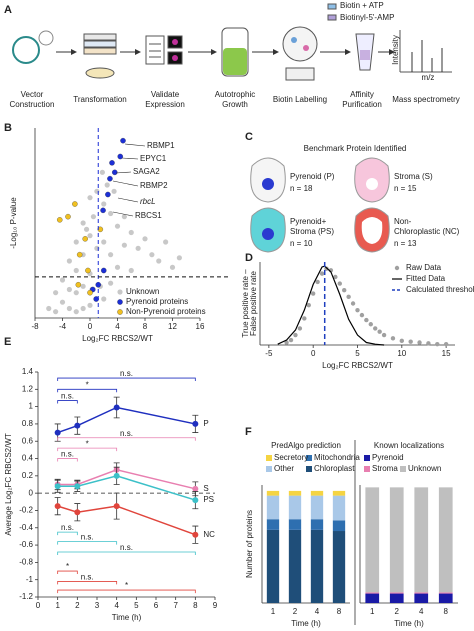 The image size is (474, 631). What do you see at coordinates (28, 440) in the screenshot?
I see `y-tick-label: 0.6` at bounding box center [28, 440].